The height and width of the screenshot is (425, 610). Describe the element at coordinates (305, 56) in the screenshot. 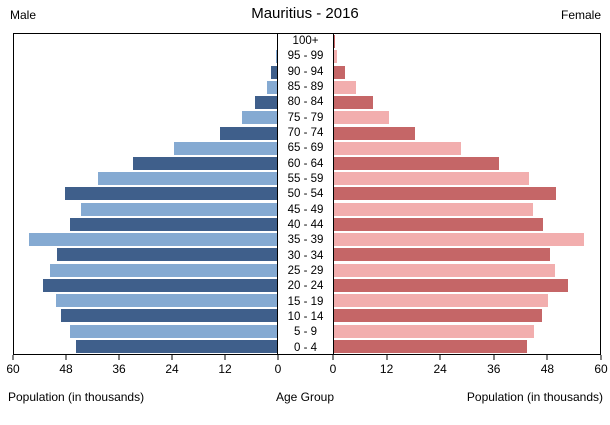

I see `age-group-label: 95 - 99` at that location.